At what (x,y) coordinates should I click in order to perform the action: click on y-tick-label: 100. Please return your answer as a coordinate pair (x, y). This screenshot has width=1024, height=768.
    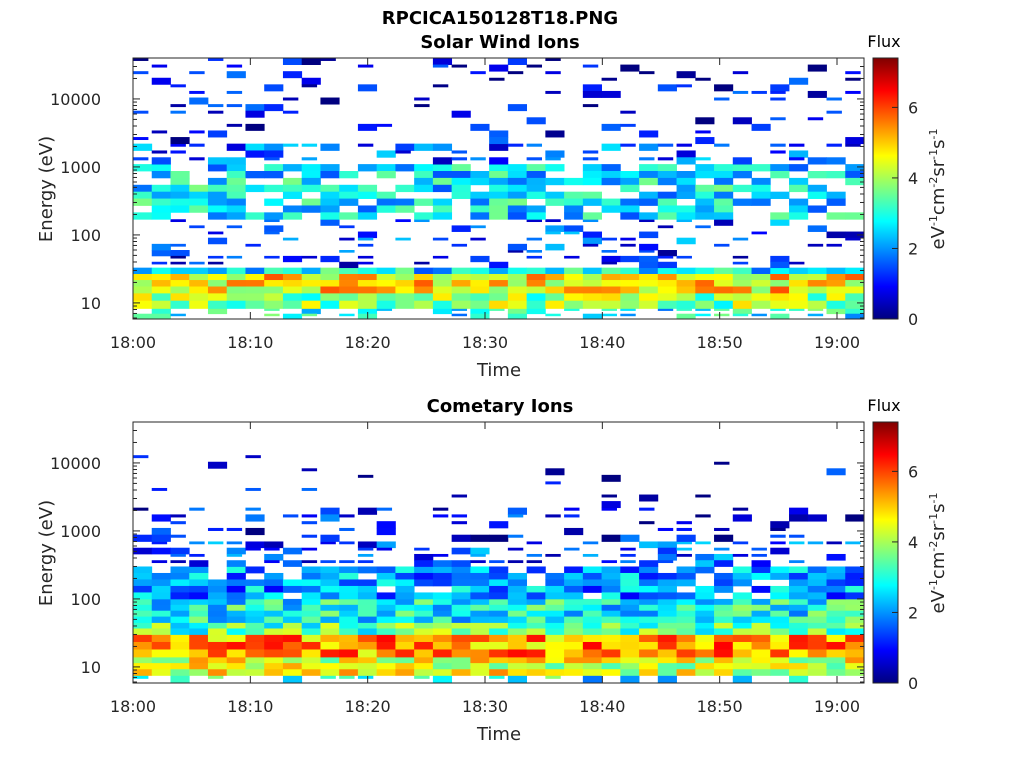
    Looking at the image, I should click on (85, 235).